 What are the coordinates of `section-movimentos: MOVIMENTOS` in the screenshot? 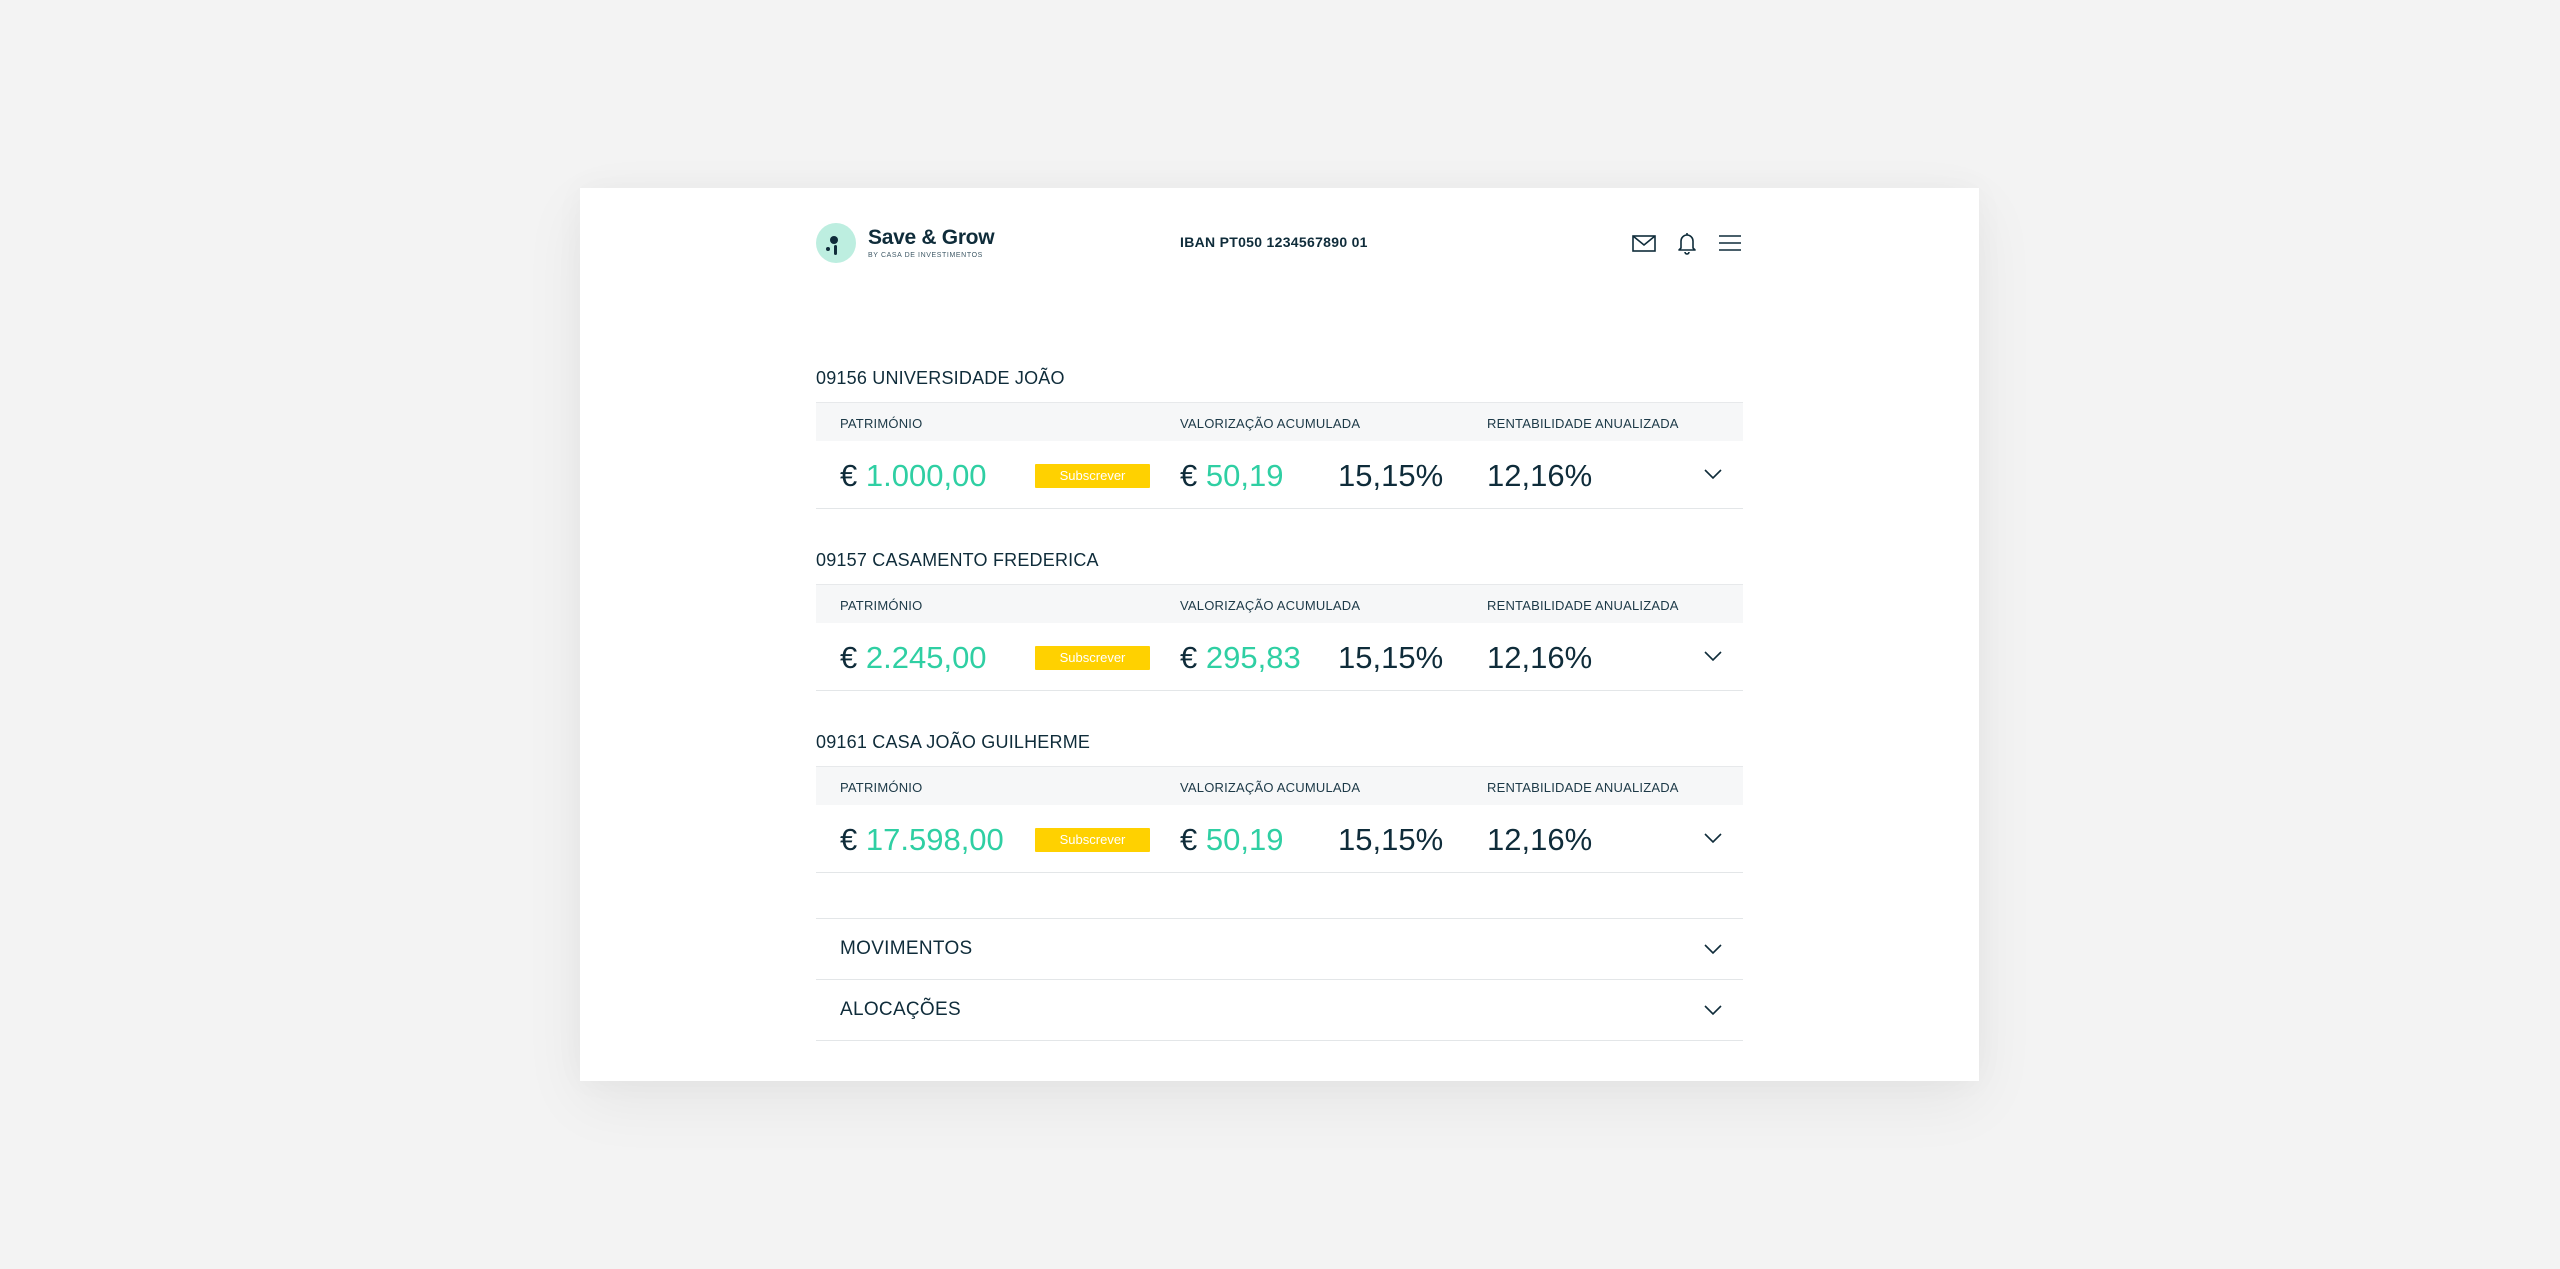 It's located at (1279, 949).